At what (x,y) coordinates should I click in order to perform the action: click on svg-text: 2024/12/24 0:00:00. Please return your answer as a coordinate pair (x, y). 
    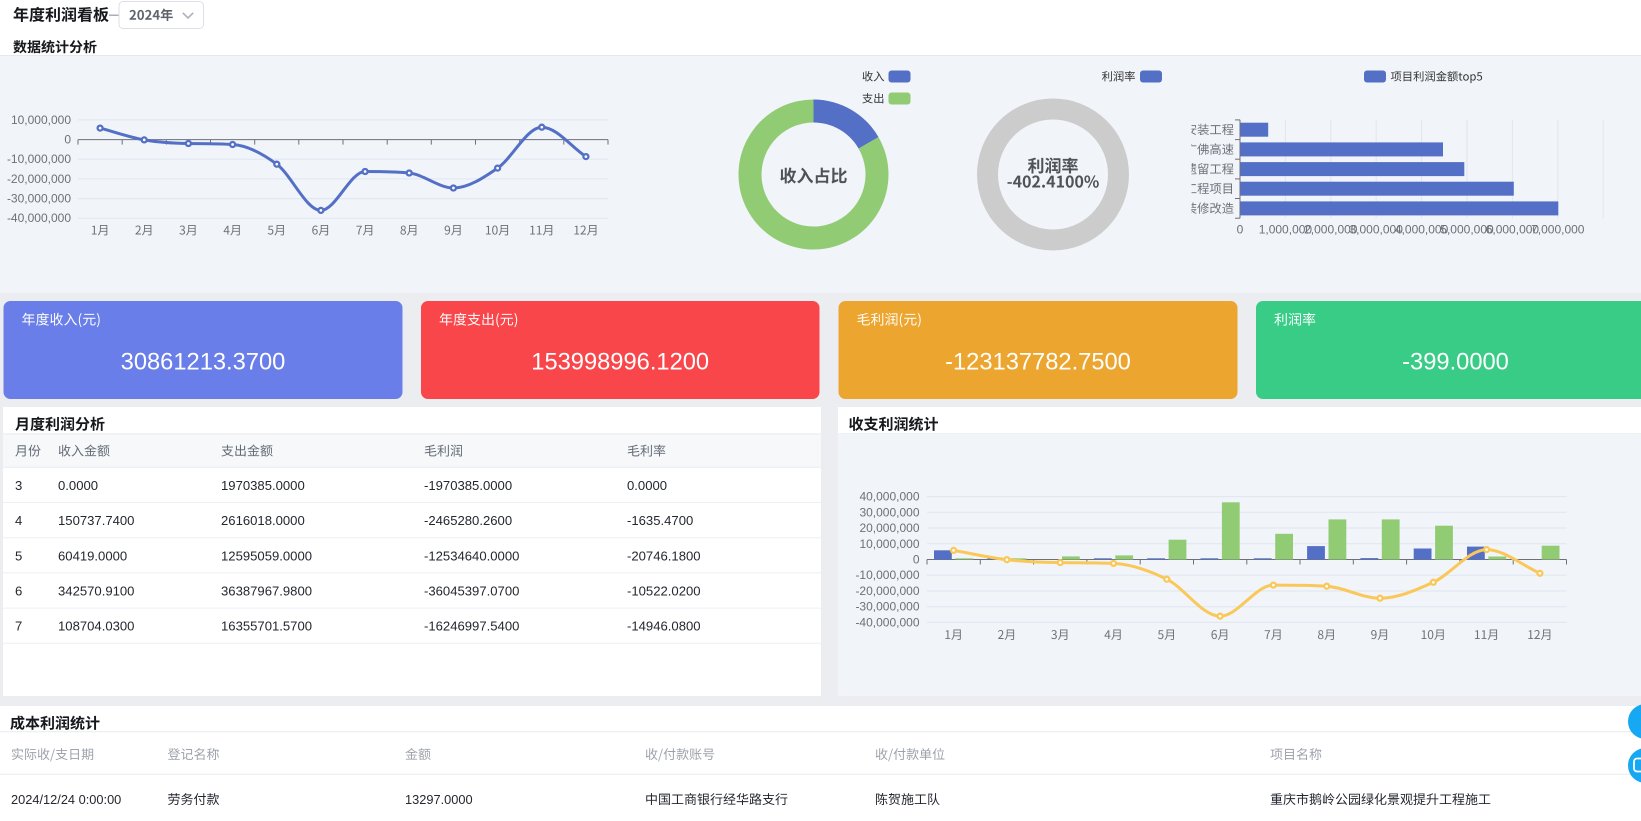
    Looking at the image, I should click on (66, 799).